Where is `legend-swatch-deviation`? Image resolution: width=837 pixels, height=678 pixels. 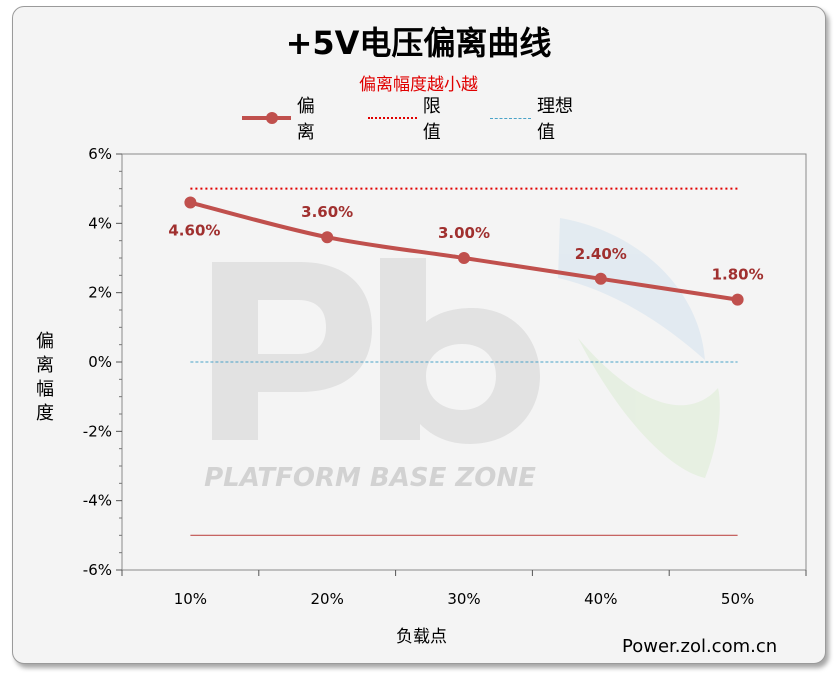
legend-swatch-deviation is located at coordinates (266, 118).